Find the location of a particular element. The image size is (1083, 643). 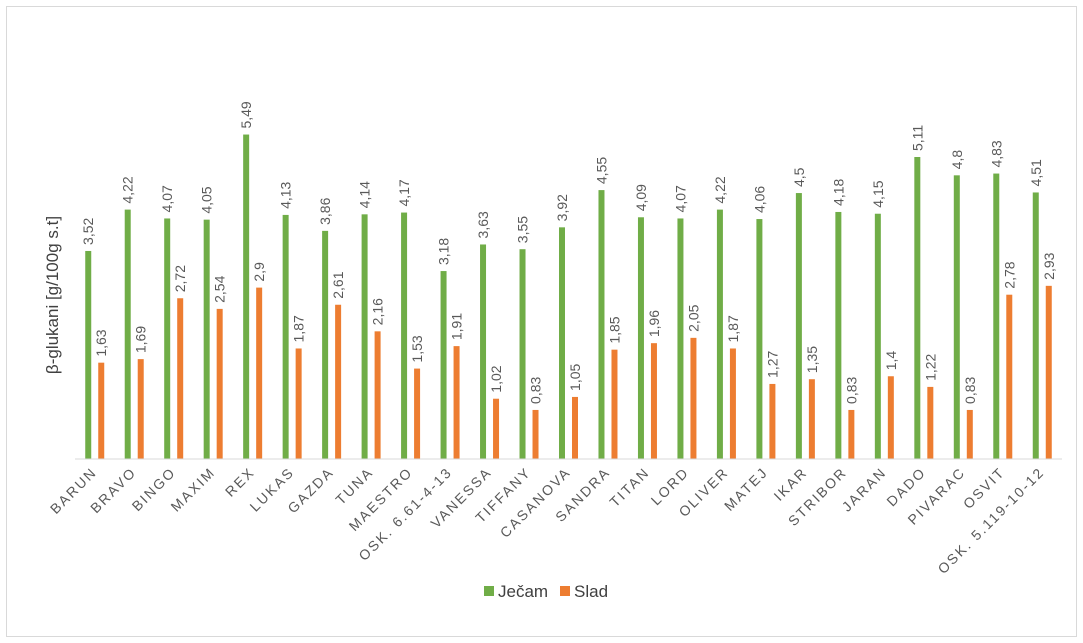

legend-label-jecam: Ječam is located at coordinates (523, 591).